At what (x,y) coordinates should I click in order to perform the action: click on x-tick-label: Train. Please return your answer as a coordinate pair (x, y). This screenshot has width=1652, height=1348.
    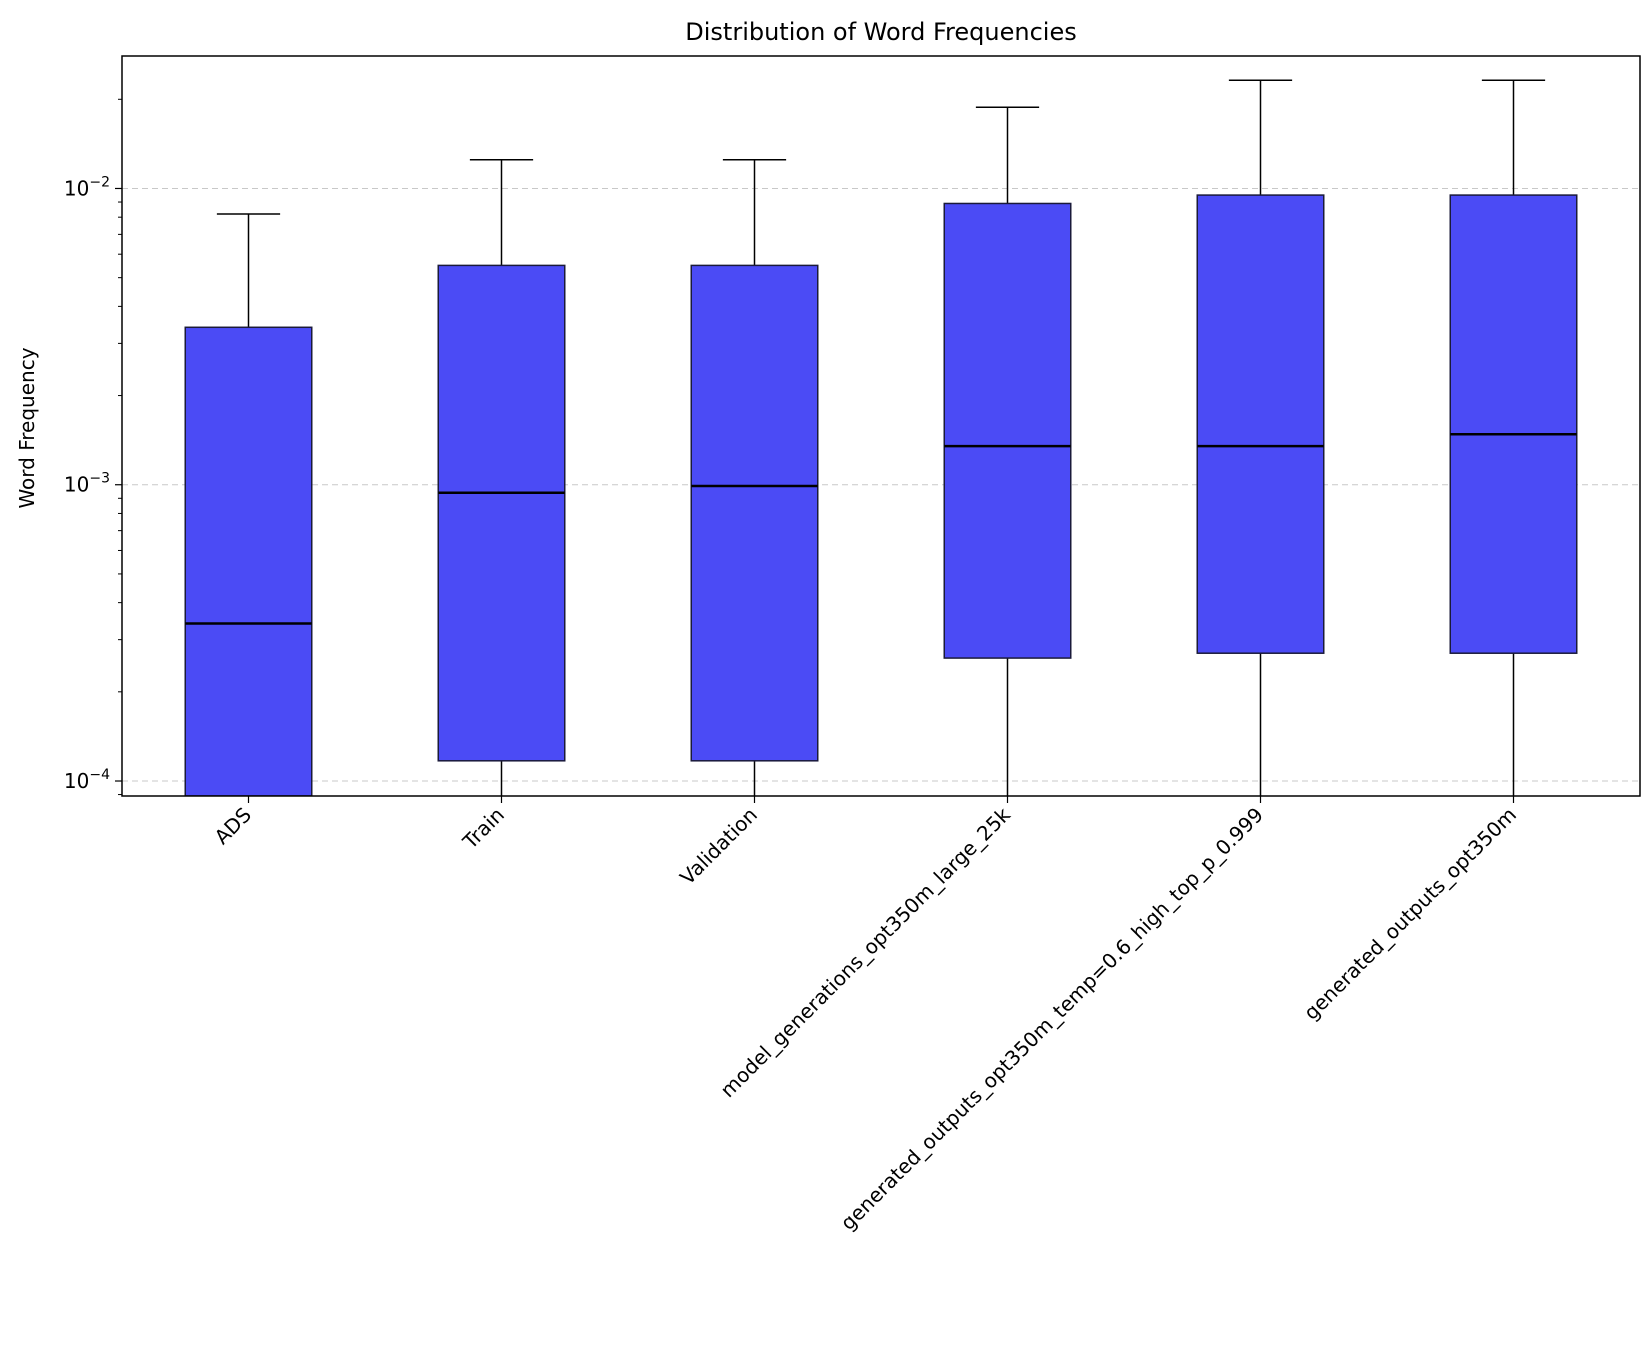
    Looking at the image, I should click on (483, 829).